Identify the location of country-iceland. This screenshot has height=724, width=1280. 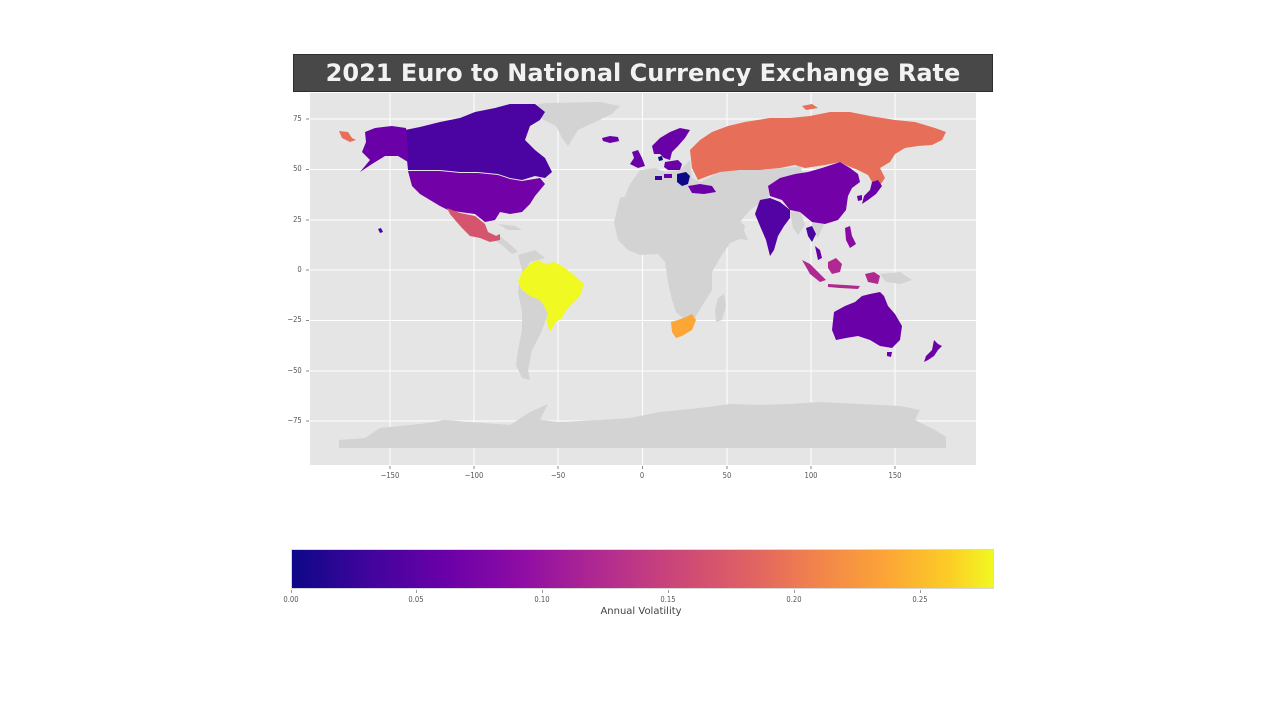
(610, 139).